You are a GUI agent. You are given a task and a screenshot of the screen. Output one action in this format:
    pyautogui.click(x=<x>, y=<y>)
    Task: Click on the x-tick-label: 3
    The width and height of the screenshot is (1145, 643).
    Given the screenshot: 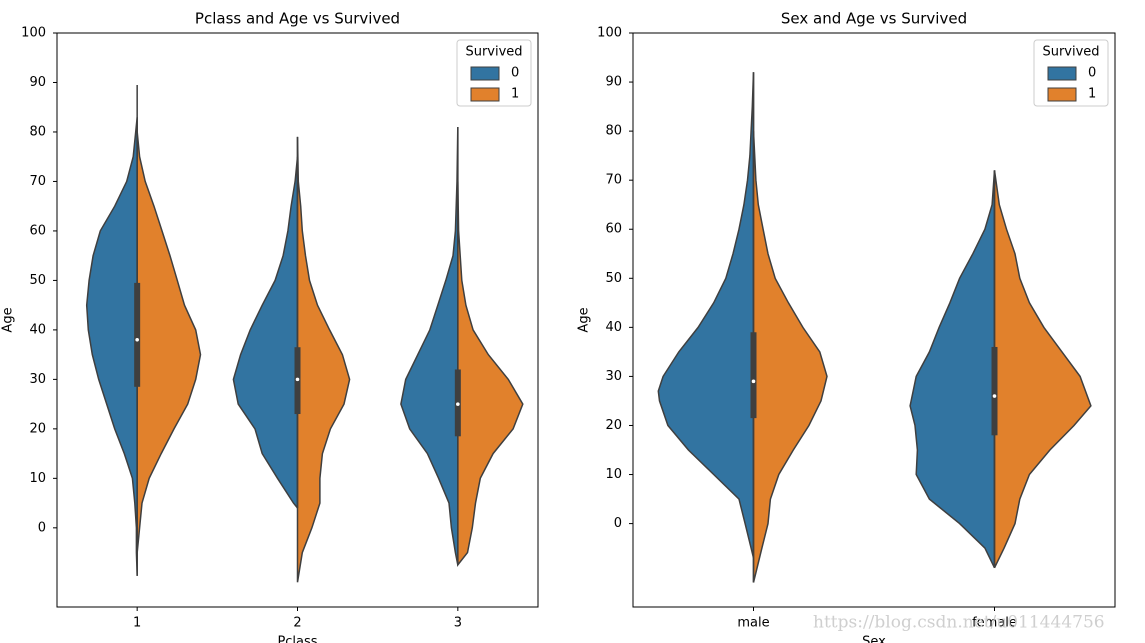 What is the action you would take?
    pyautogui.click(x=458, y=623)
    